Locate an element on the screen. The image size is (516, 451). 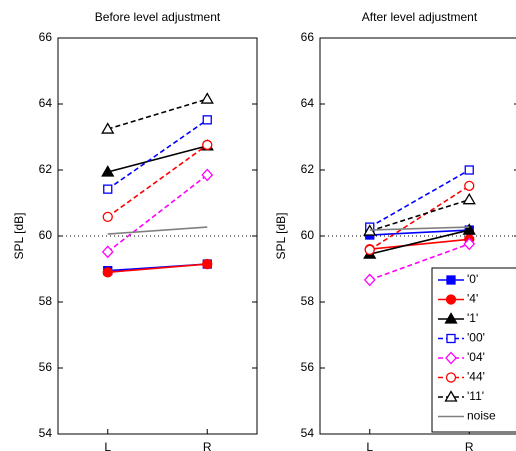
chart-title: Before level adjustment is located at coordinates (158, 17).